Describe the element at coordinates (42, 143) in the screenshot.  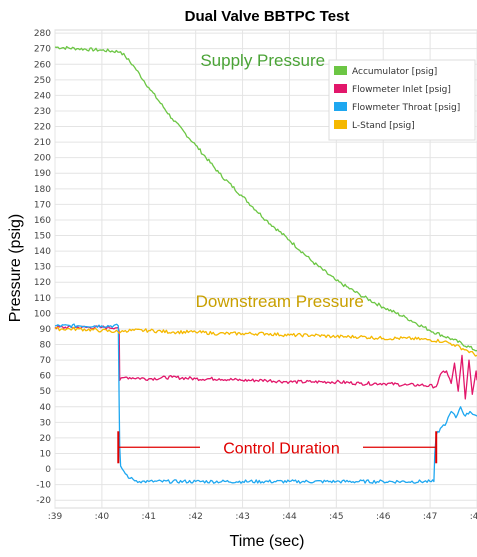
I see `y-tick-label: 210` at that location.